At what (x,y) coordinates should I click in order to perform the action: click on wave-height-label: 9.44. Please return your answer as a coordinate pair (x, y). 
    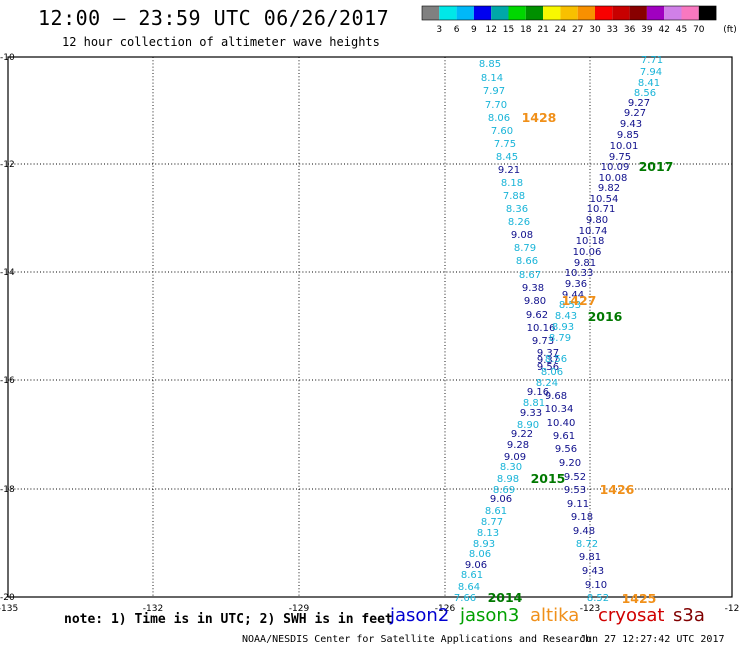
    Looking at the image, I should click on (573, 295).